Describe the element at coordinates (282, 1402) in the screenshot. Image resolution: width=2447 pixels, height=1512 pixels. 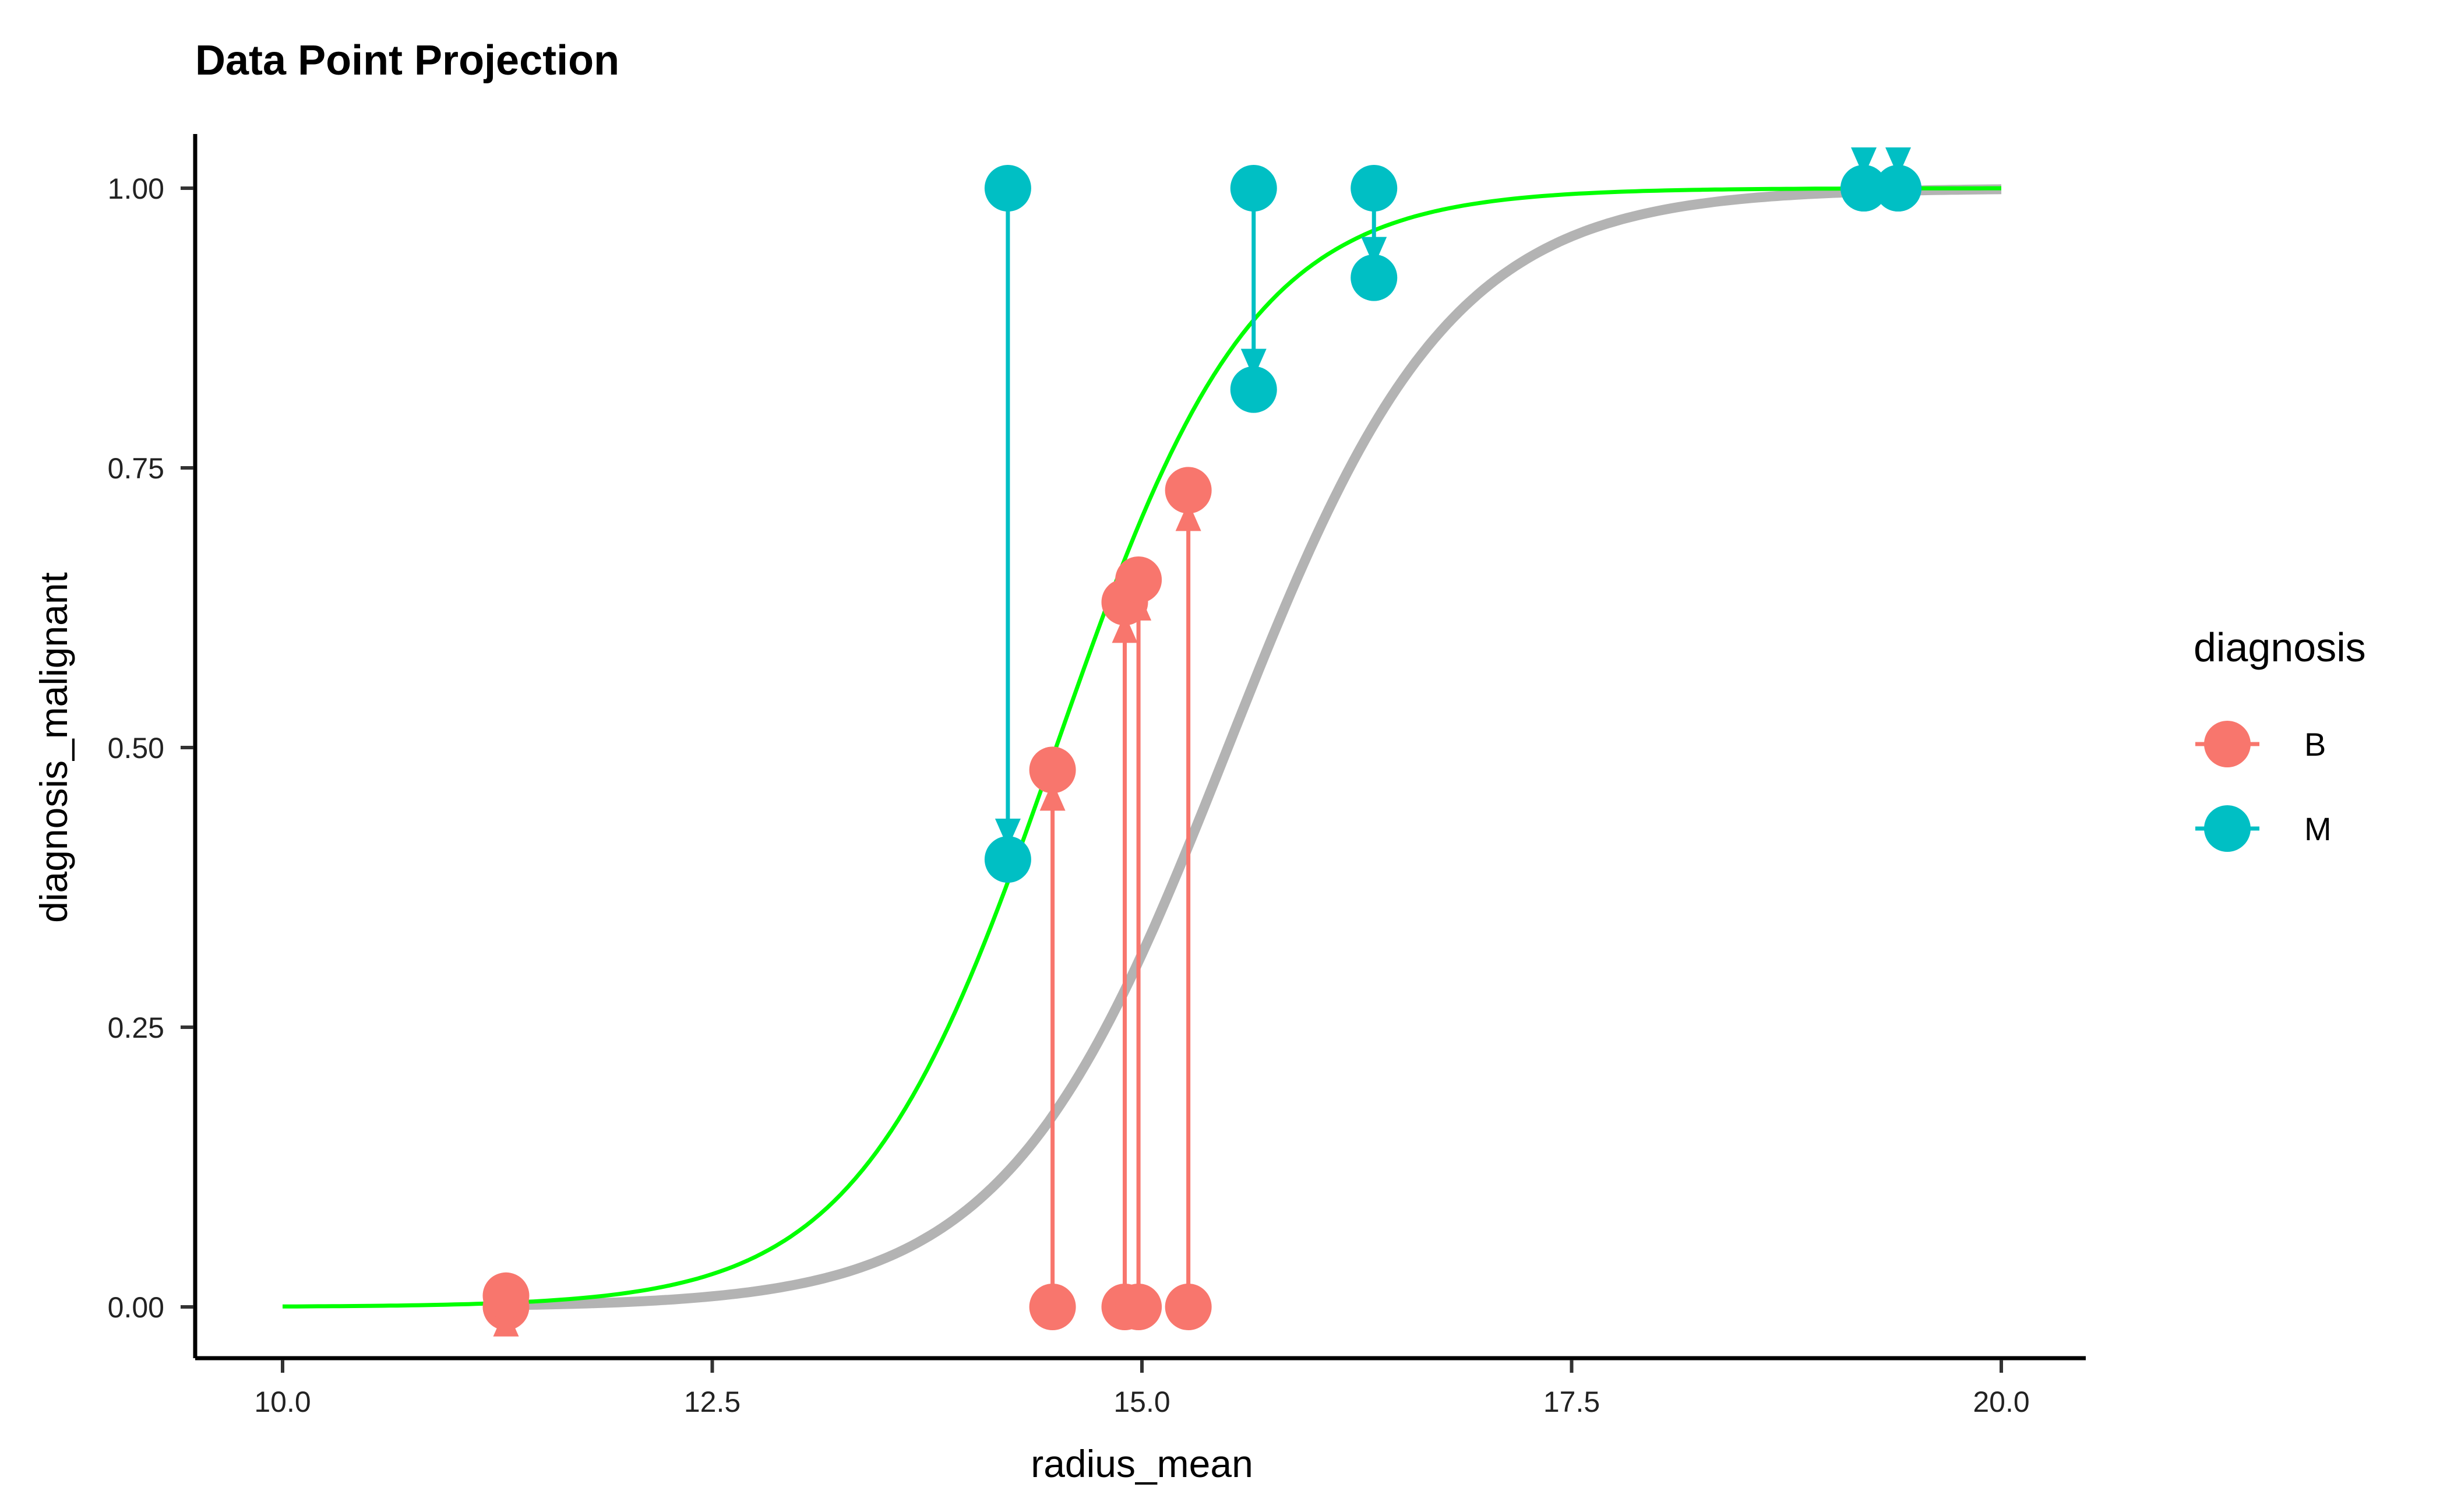
I see `x-tick-label: 10.0` at that location.